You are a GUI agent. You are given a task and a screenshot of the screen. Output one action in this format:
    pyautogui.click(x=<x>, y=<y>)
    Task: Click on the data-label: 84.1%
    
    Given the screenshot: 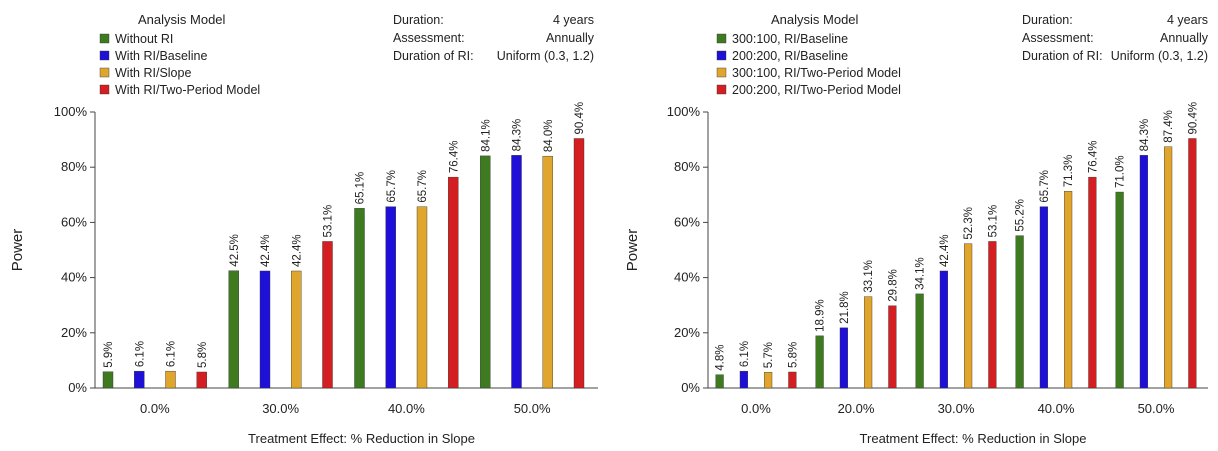 What is the action you would take?
    pyautogui.click(x=486, y=135)
    